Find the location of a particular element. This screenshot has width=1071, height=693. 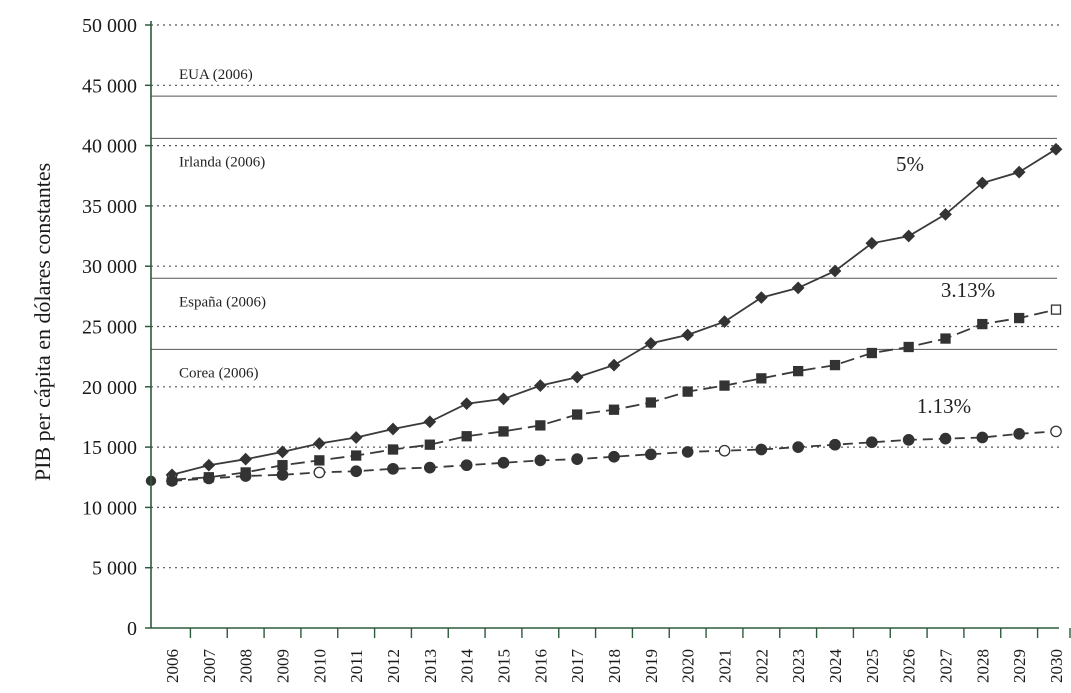

x-tick-label: 2021 is located at coordinates (725, 666).